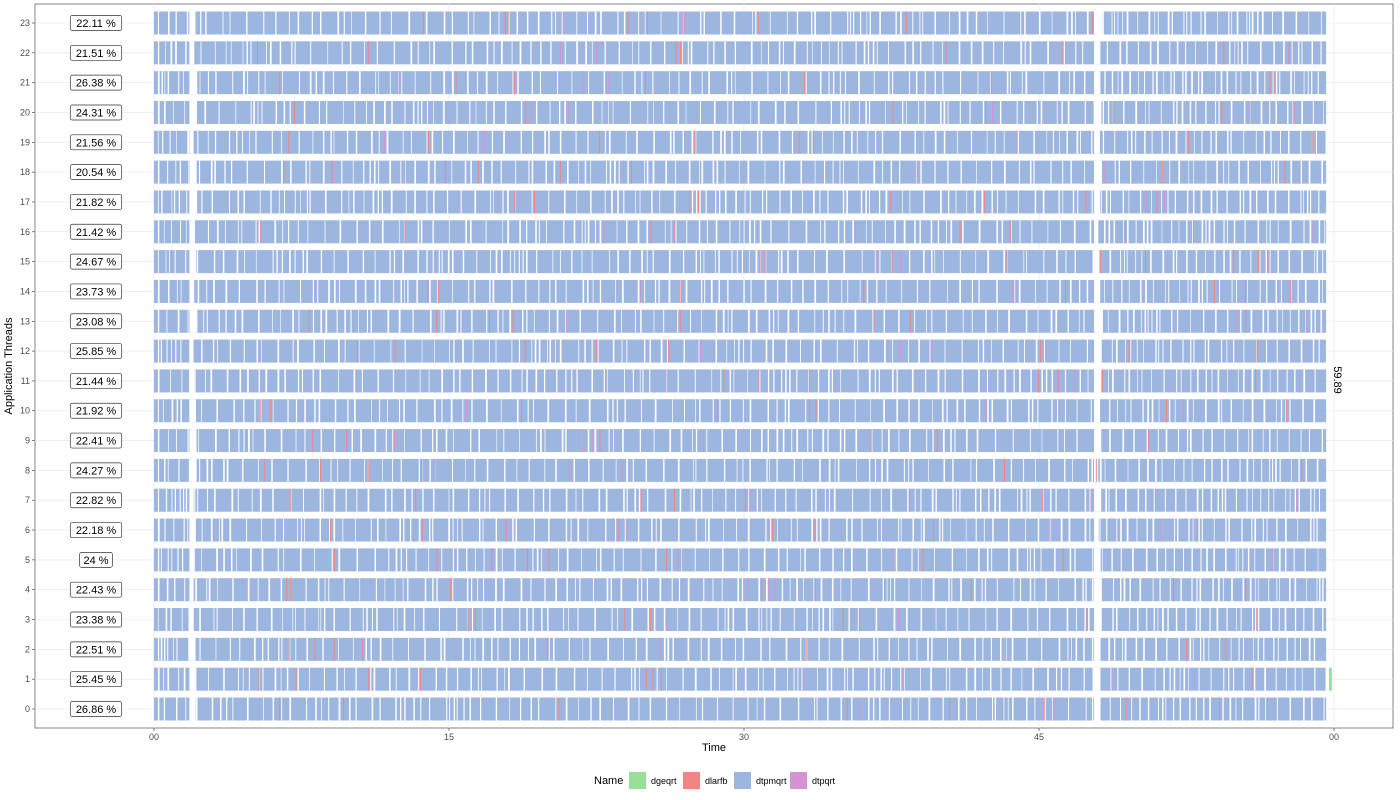 The width and height of the screenshot is (1400, 800). Describe the element at coordinates (96, 231) in the screenshot. I see `utilization-label-box` at that location.